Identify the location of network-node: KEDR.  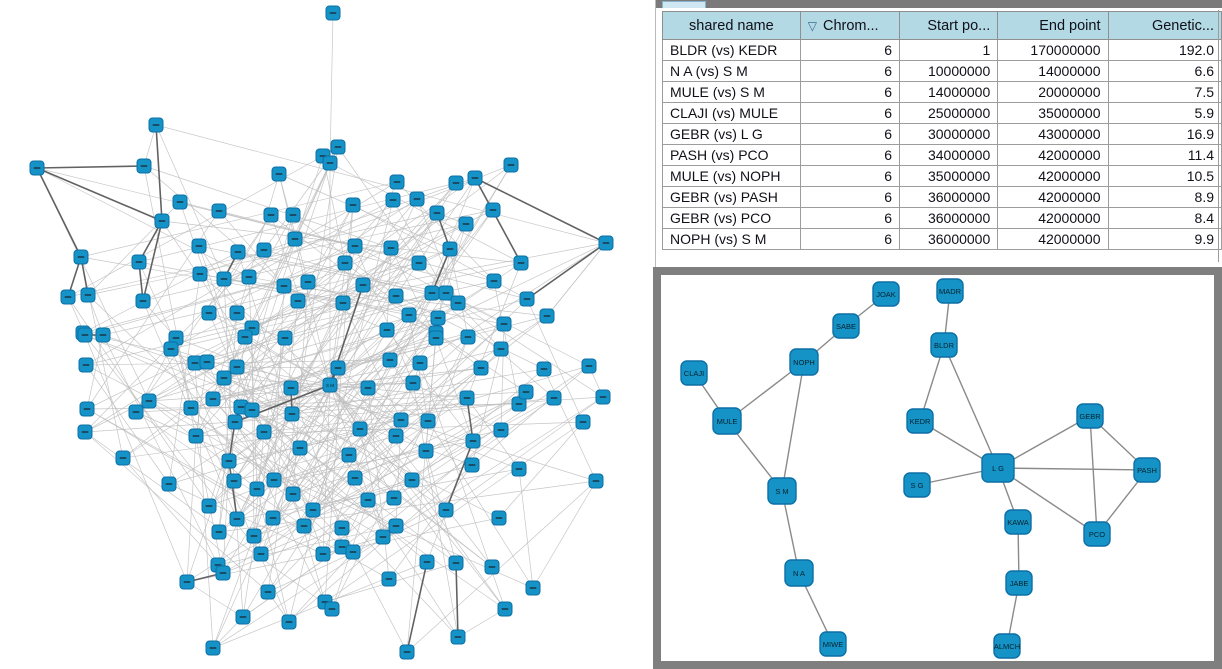
(920, 421).